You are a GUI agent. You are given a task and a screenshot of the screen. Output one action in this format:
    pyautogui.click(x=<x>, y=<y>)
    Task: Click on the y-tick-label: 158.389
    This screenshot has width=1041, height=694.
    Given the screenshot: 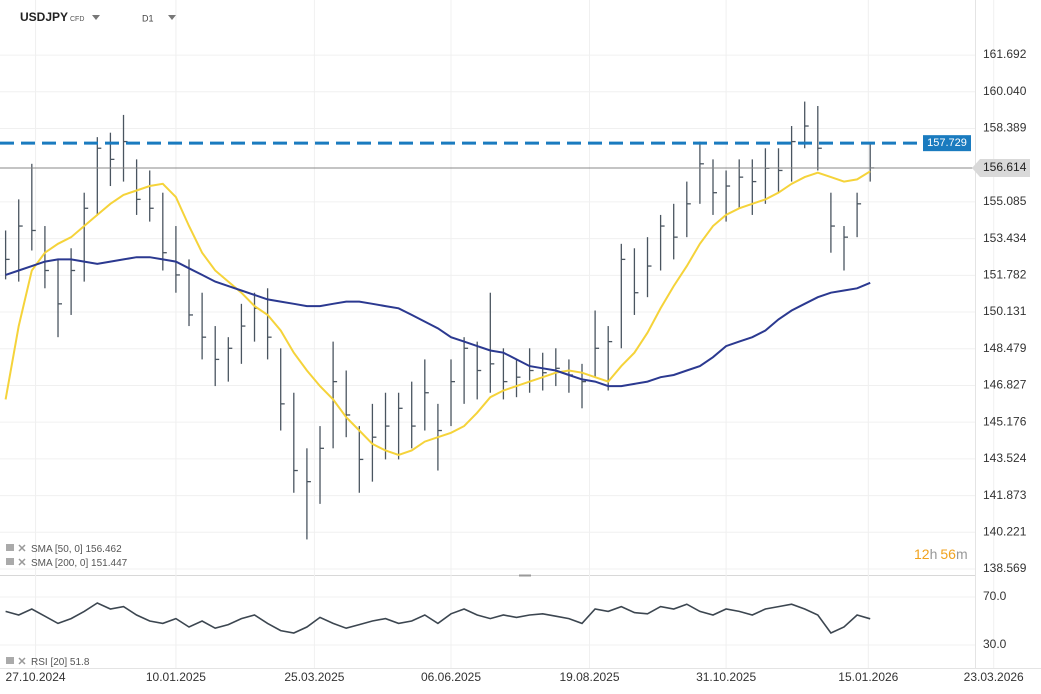 What is the action you would take?
    pyautogui.click(x=1005, y=128)
    